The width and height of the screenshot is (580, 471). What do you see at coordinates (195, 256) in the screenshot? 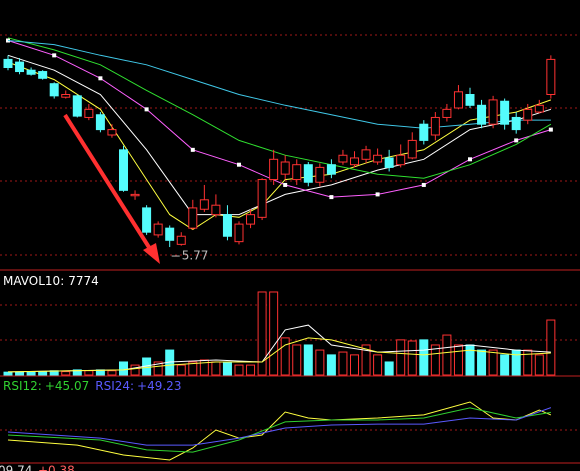
I see `low-label: 5.77` at bounding box center [195, 256].